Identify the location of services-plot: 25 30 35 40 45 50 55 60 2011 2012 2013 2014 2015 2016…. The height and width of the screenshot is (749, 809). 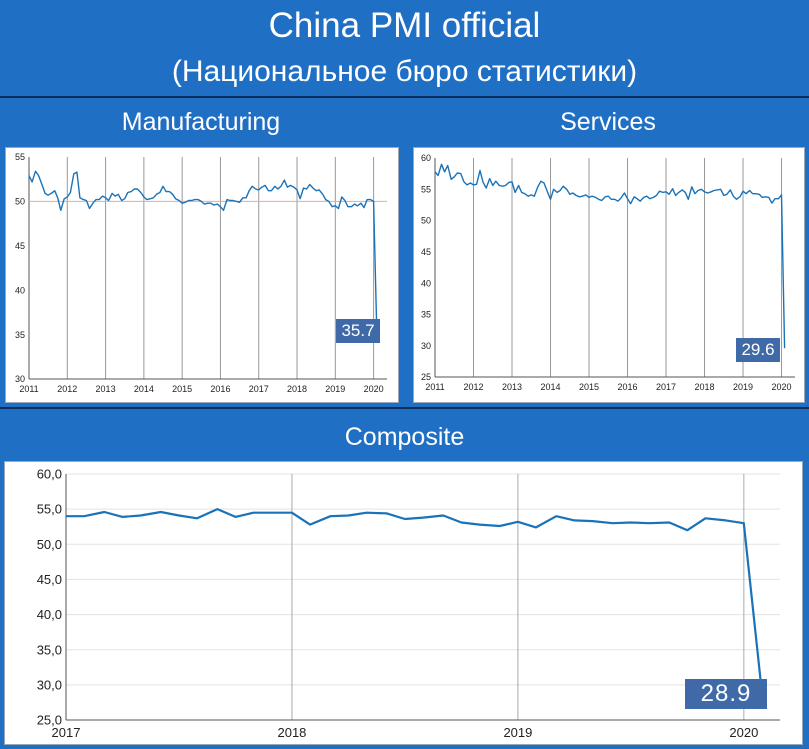
(608, 272).